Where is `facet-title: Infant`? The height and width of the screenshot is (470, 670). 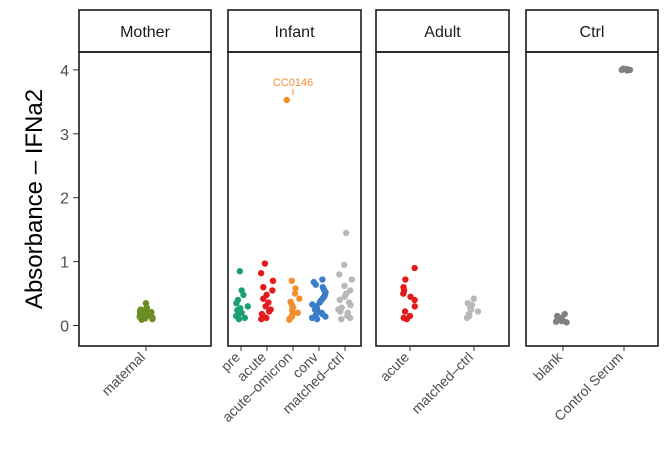 facet-title: Infant is located at coordinates (294, 32).